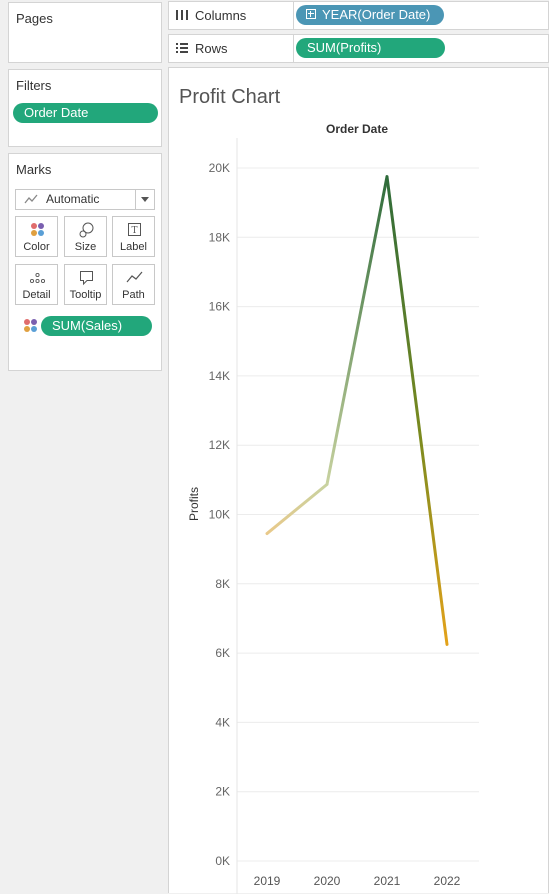  I want to click on y-tick-label: 12K, so click(219, 445).